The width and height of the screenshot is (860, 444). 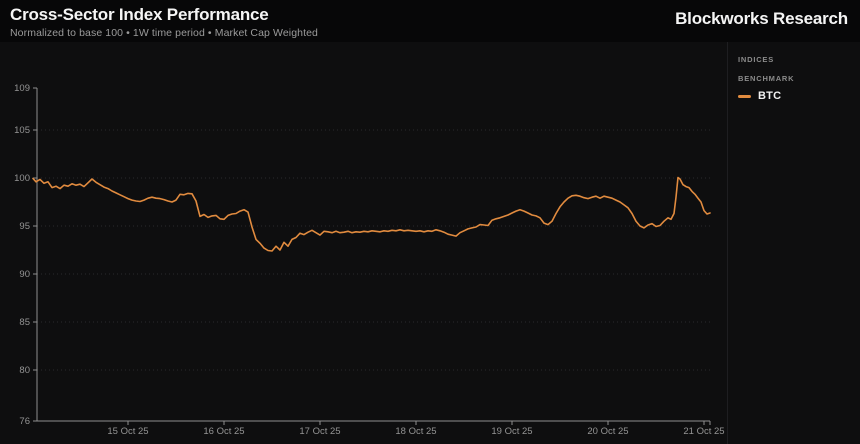 What do you see at coordinates (24, 370) in the screenshot?
I see `y-axis-tick-label: 80` at bounding box center [24, 370].